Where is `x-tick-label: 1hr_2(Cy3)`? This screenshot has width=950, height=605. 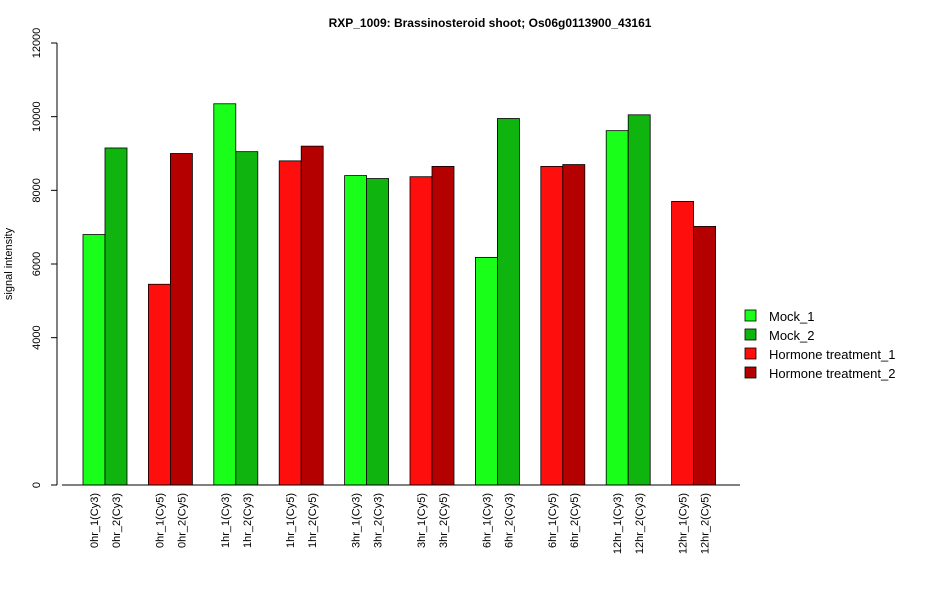
x-tick-label: 1hr_2(Cy3) is located at coordinates (248, 520).